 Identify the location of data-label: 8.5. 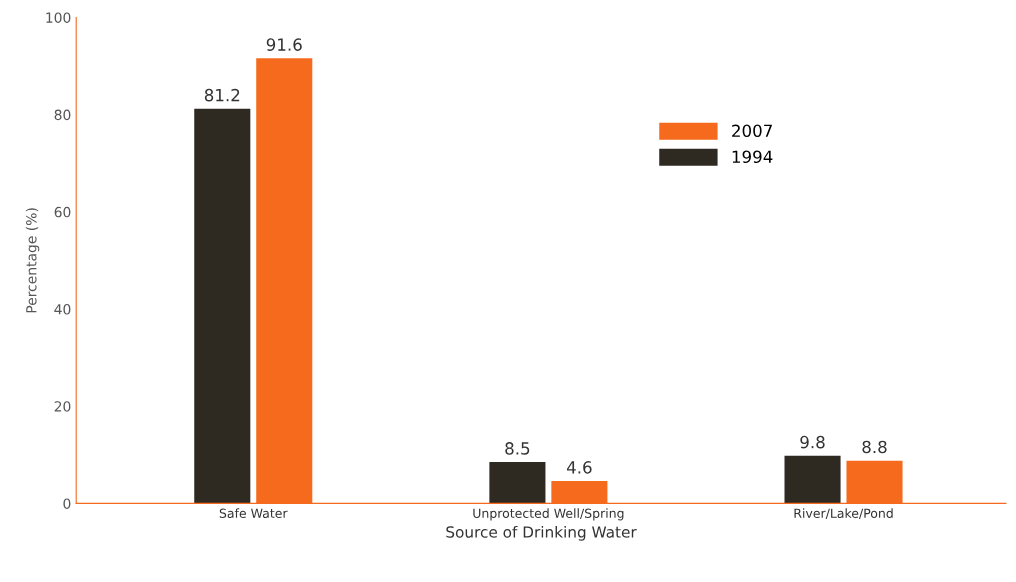
(517, 448).